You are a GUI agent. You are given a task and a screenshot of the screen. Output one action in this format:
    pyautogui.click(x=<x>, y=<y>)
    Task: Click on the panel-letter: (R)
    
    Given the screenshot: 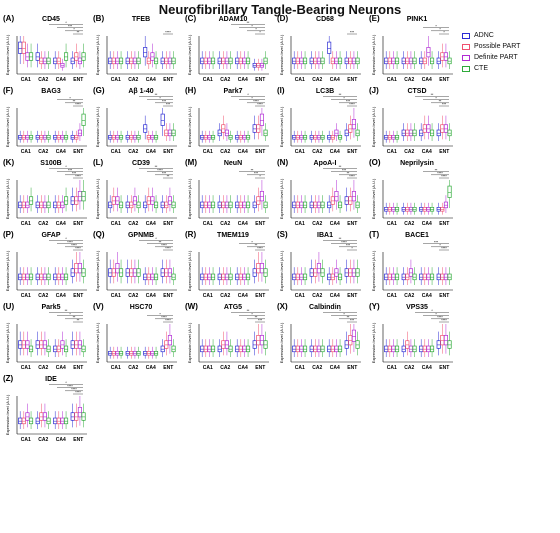 What is the action you would take?
    pyautogui.click(x=190, y=234)
    